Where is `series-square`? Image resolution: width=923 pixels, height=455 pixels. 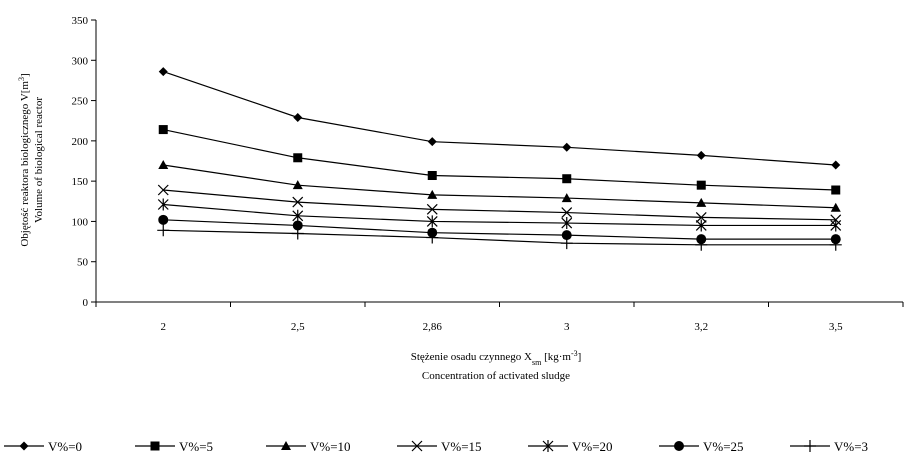 series-square is located at coordinates (499, 160).